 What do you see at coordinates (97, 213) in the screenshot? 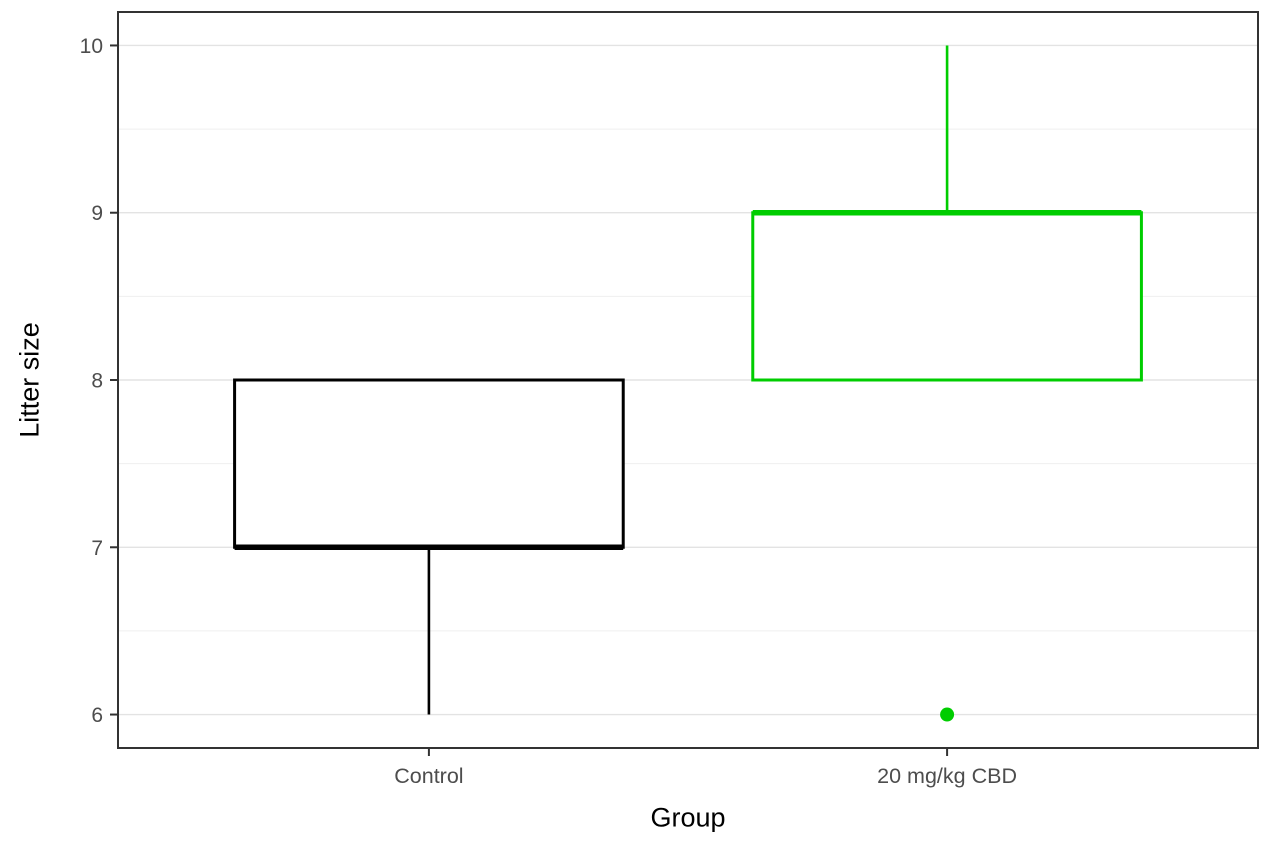
I see `y-tick-label: 9` at bounding box center [97, 213].